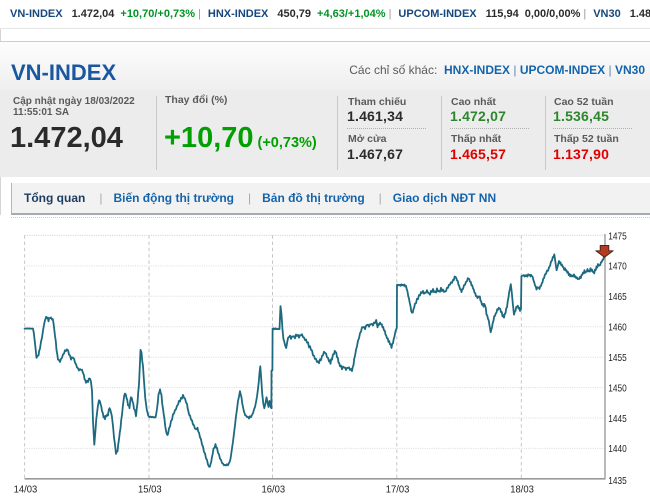 This screenshot has width=650, height=502. I want to click on svg-text: 1450, so click(617, 388).